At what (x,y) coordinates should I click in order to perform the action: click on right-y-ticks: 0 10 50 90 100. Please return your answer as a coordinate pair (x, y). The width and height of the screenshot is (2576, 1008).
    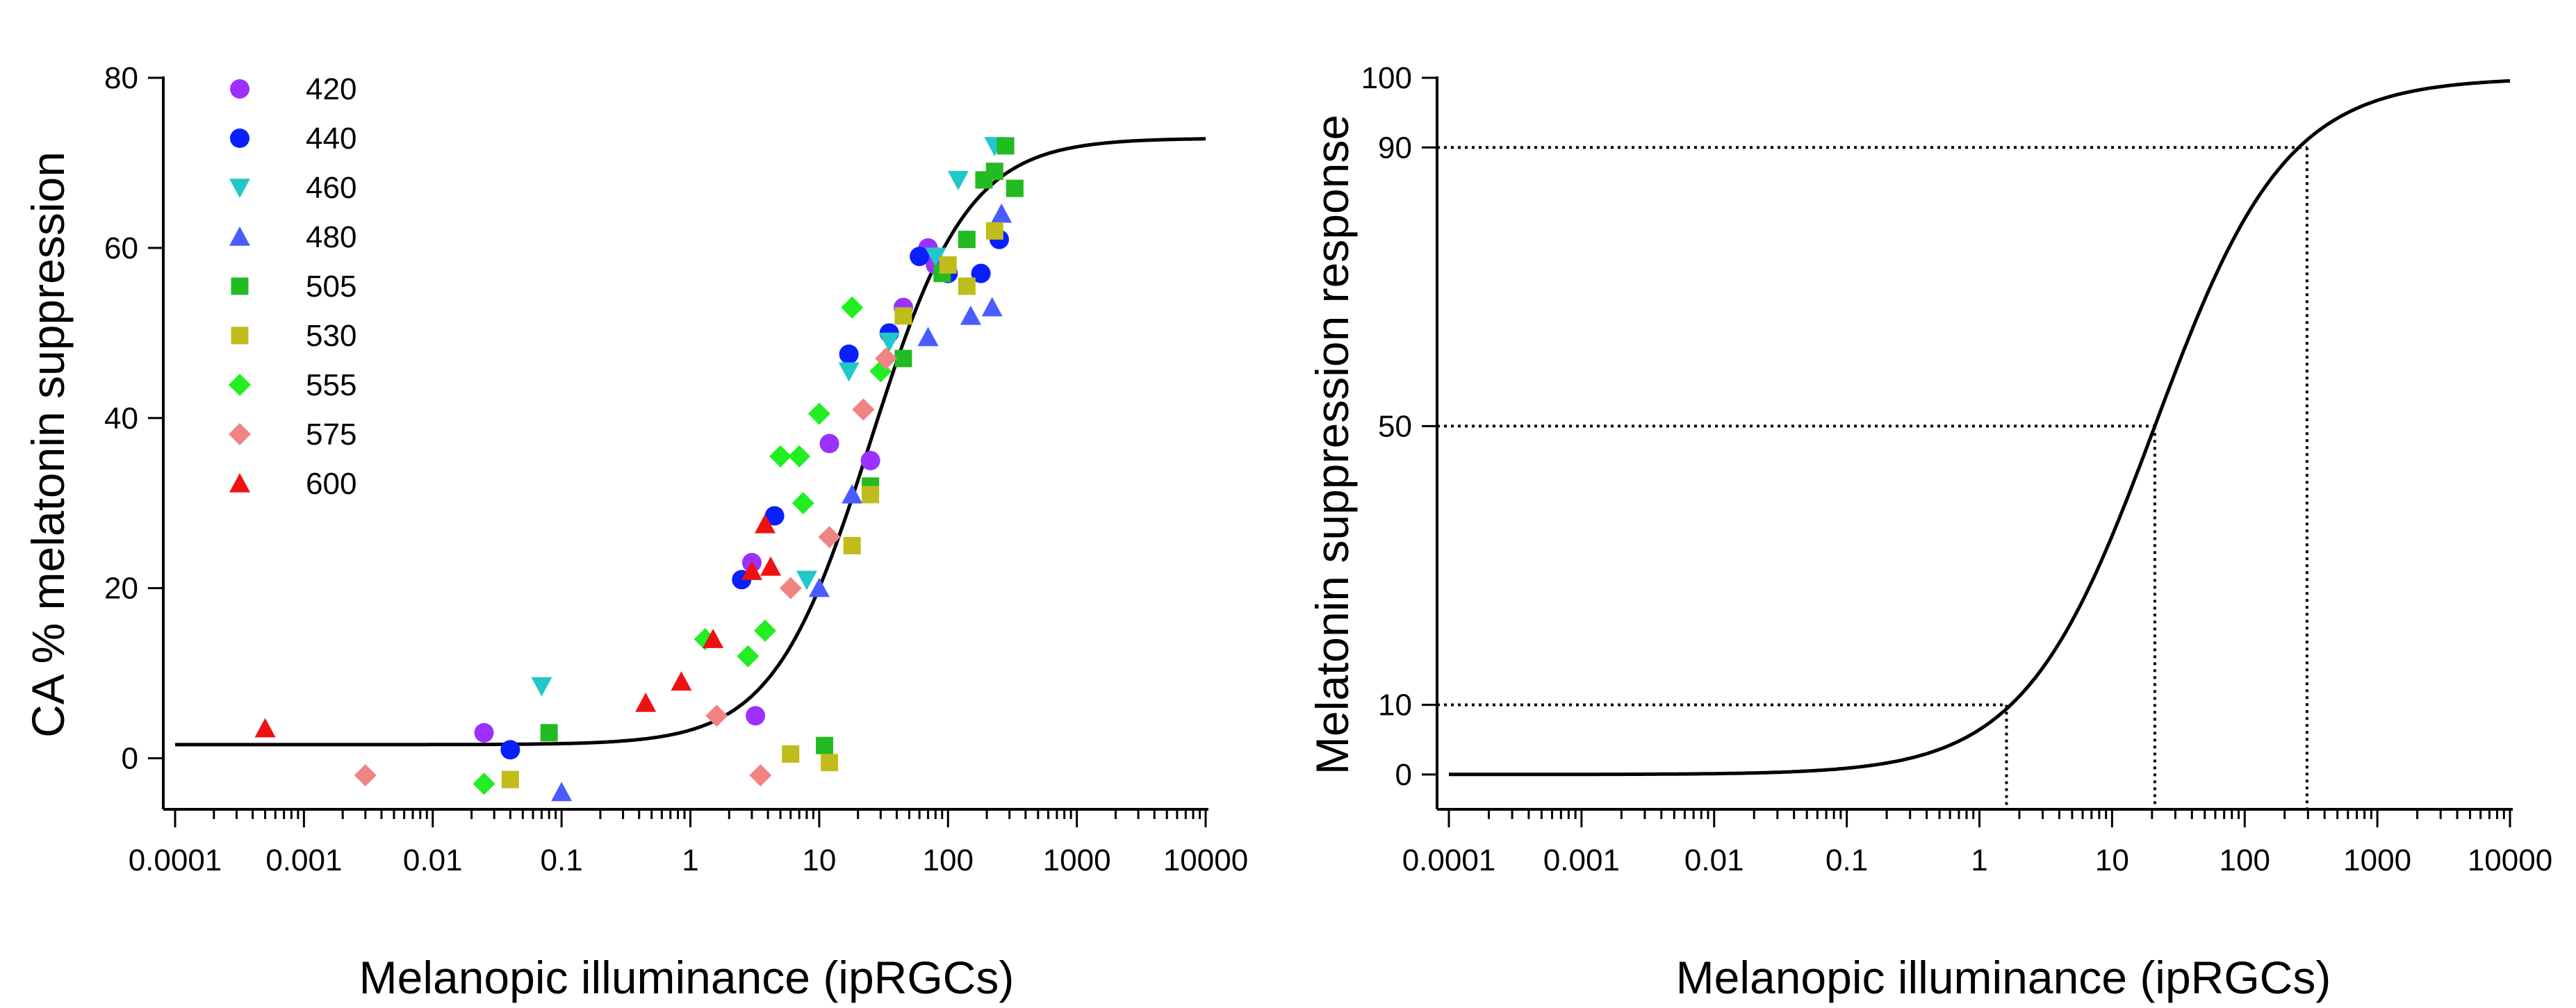
    Looking at the image, I should click on (1399, 426).